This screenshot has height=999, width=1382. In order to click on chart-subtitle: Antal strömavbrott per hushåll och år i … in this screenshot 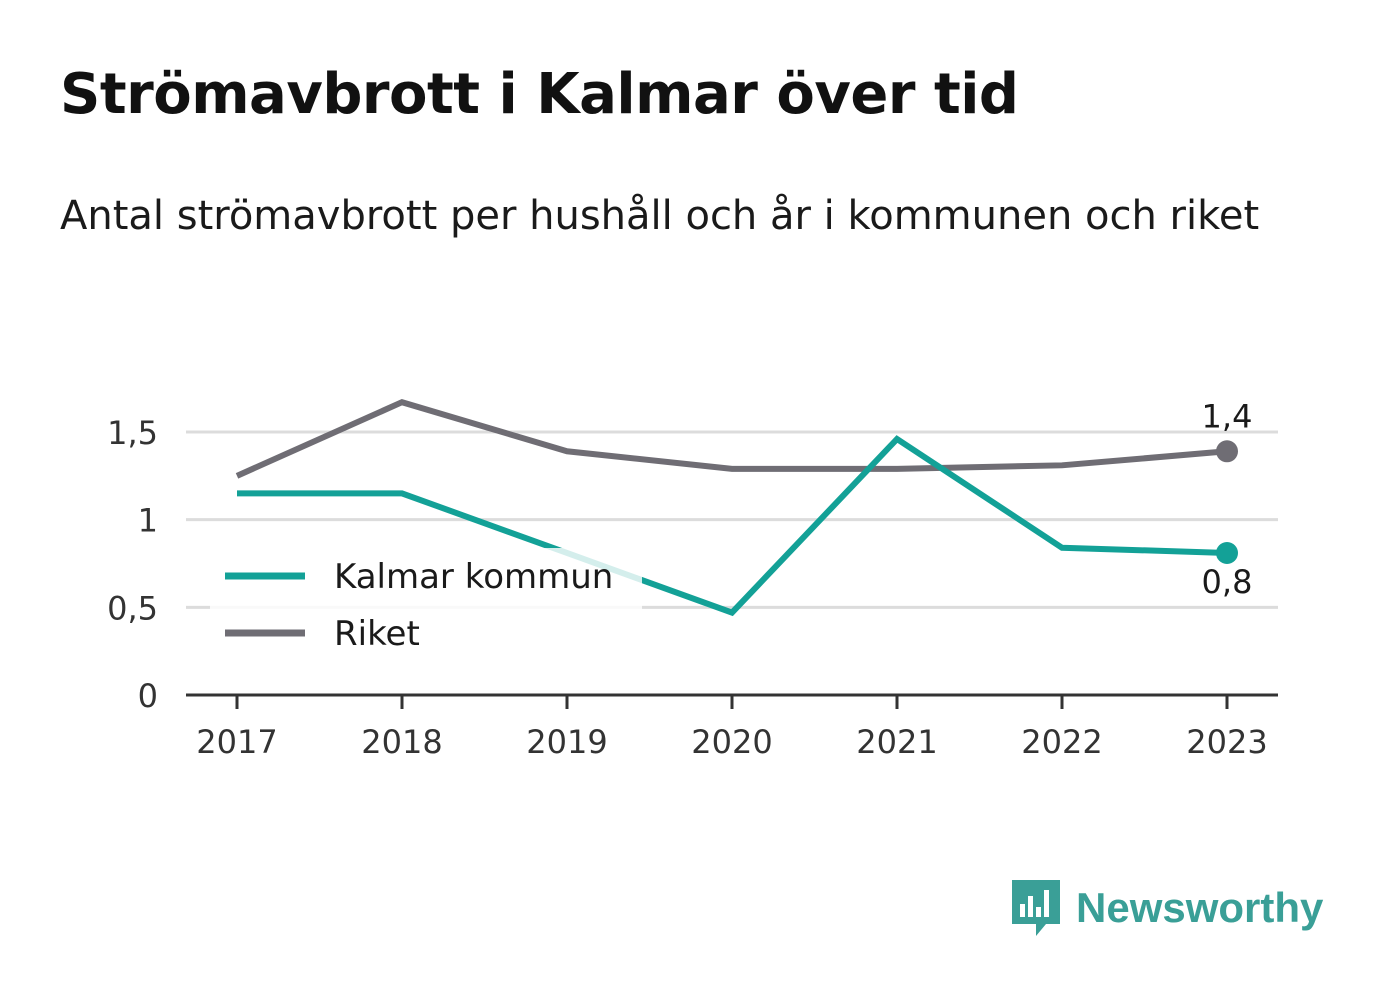, I will do `click(660, 216)`.